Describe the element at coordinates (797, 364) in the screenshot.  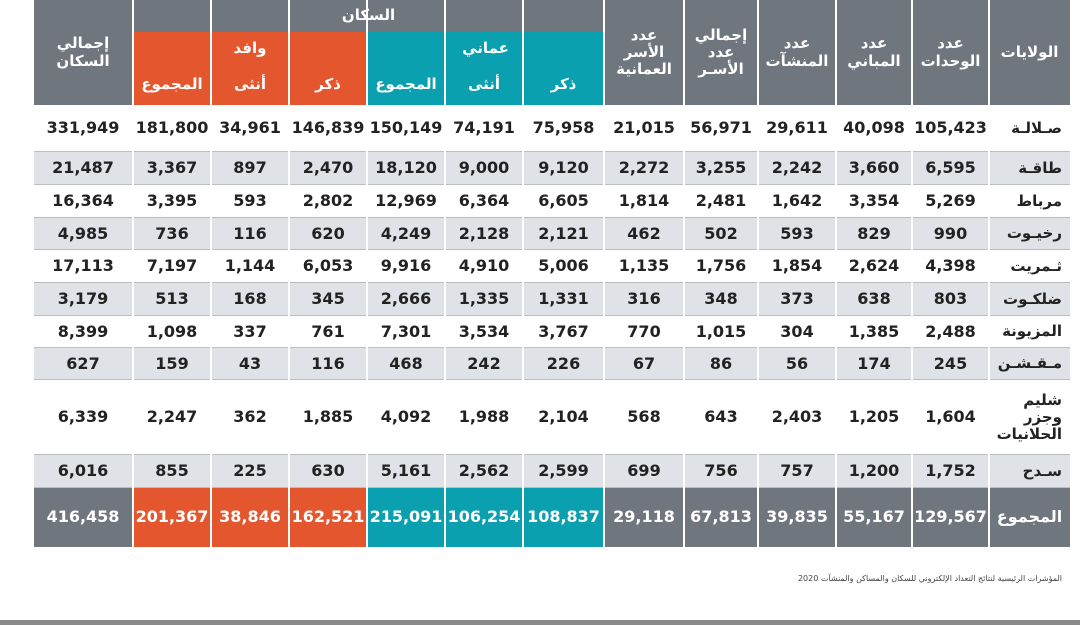
I see `table-cell: 56` at that location.